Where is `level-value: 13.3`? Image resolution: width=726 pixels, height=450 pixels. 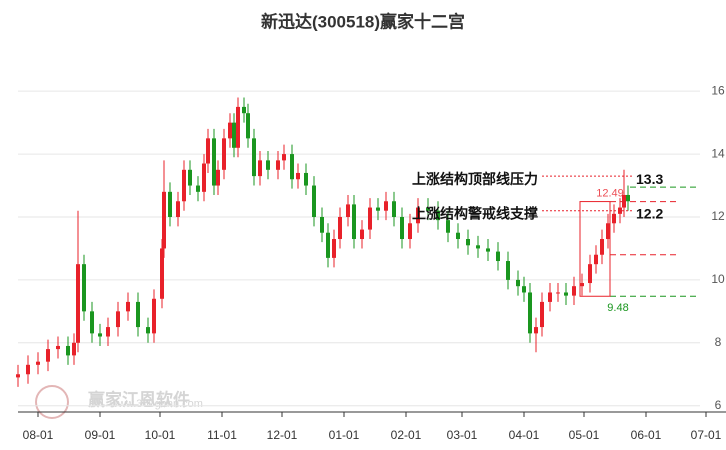
level-value: 13.3 is located at coordinates (649, 179).